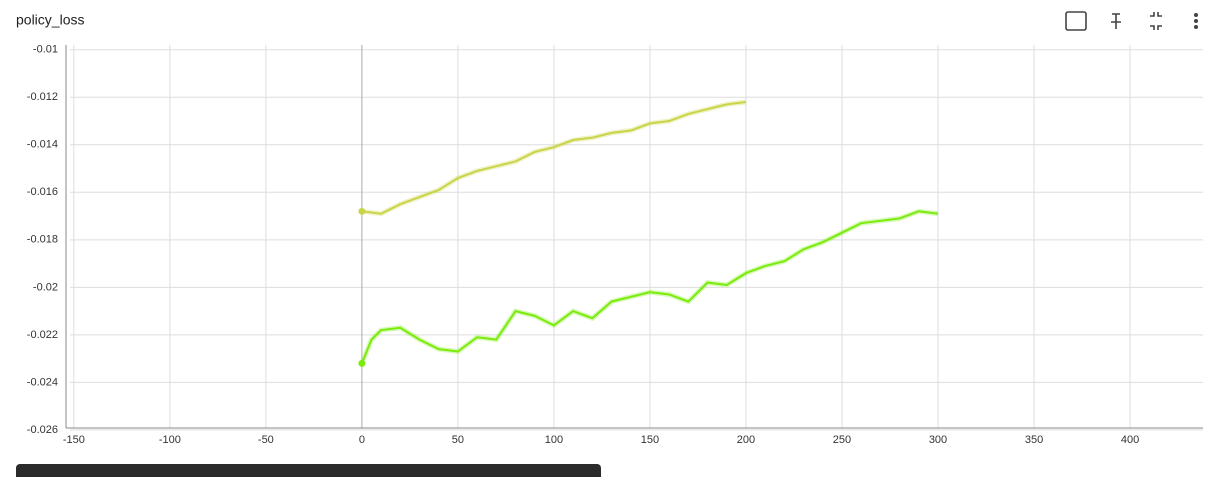 This screenshot has width=1220, height=482. I want to click on x-tick-label: -50, so click(266, 440).